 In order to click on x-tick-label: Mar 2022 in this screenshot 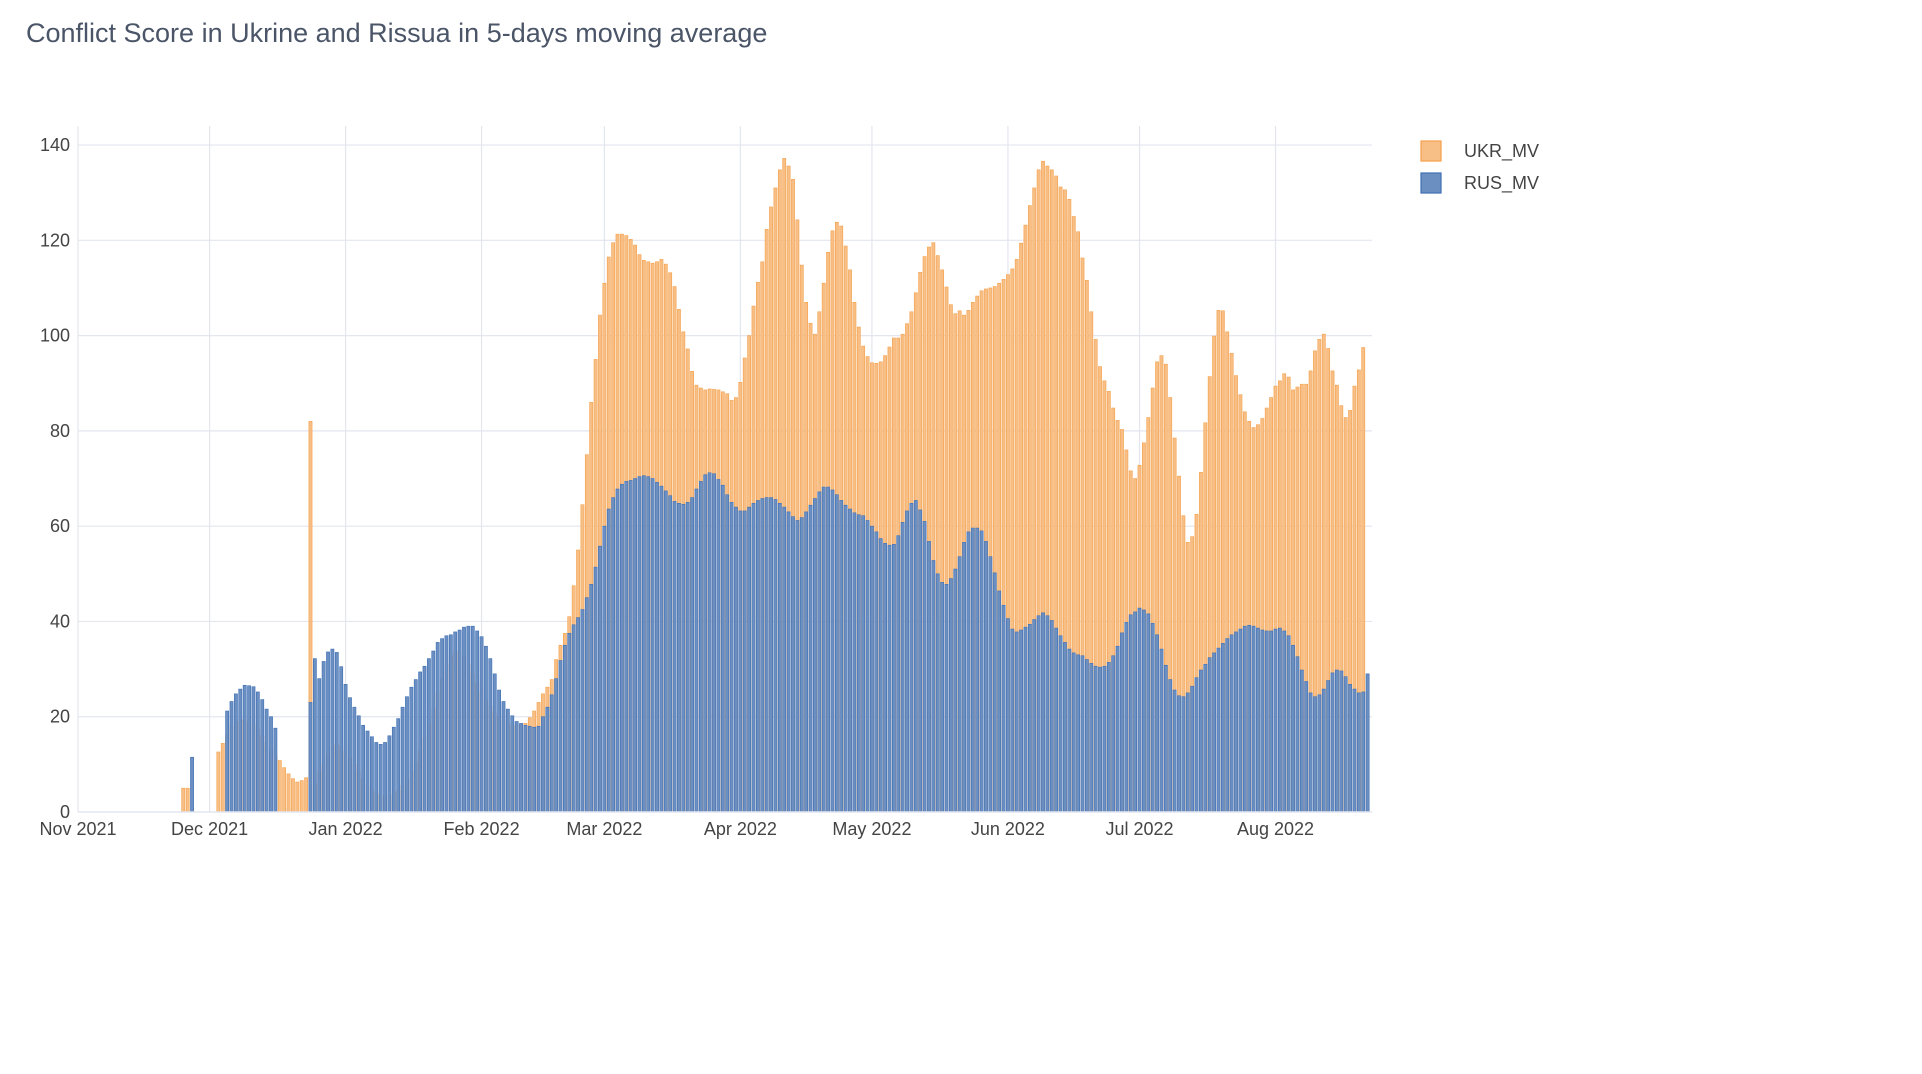, I will do `click(604, 829)`.